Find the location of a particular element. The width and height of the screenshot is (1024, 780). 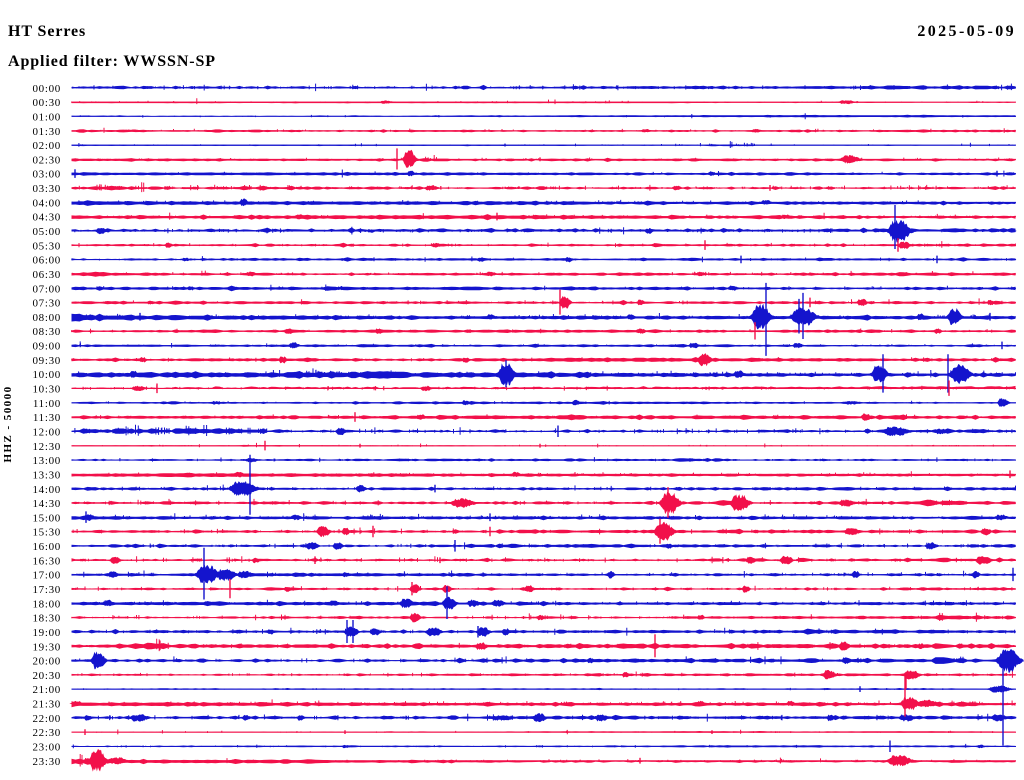

svg-text: 15:00 is located at coordinates (46, 518).